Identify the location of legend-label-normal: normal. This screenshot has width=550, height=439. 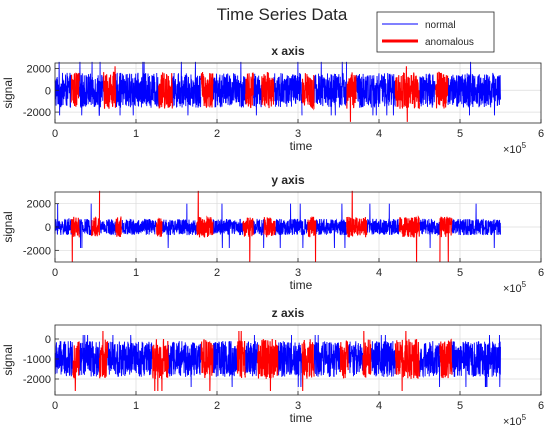
(440, 25).